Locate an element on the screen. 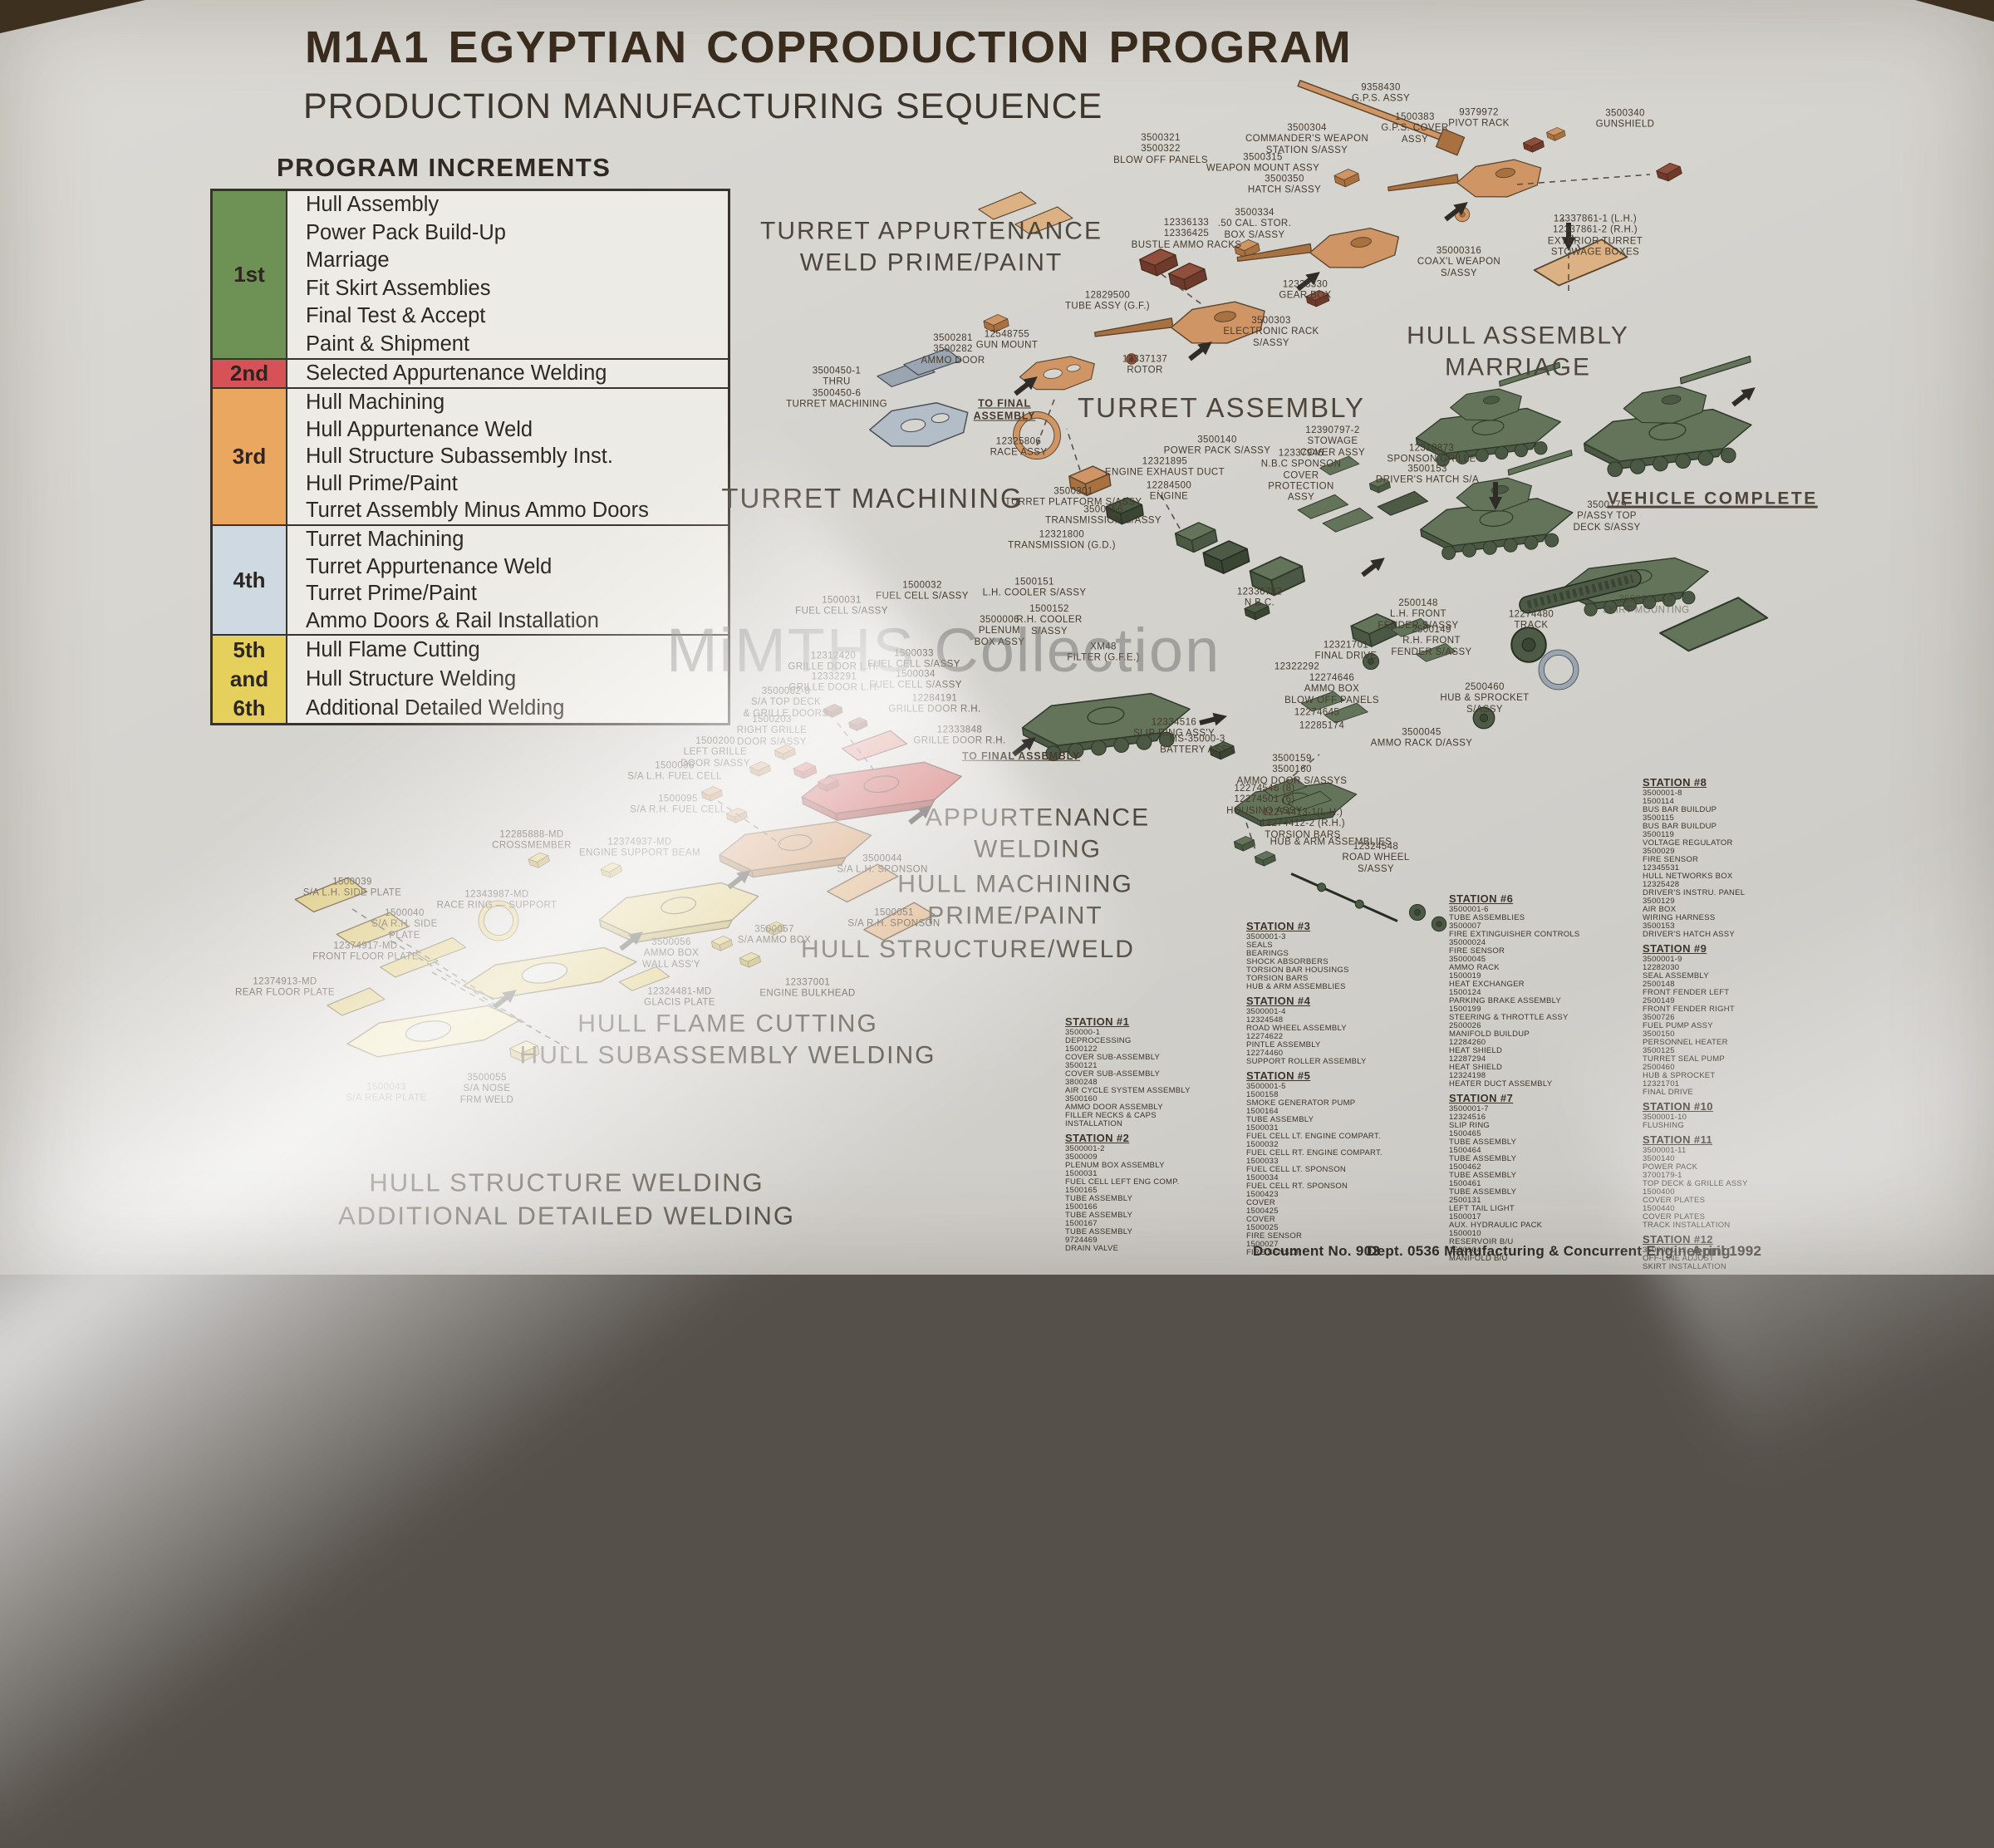  part-label: 9379972 PIVOT RACK is located at coordinates (1479, 118).